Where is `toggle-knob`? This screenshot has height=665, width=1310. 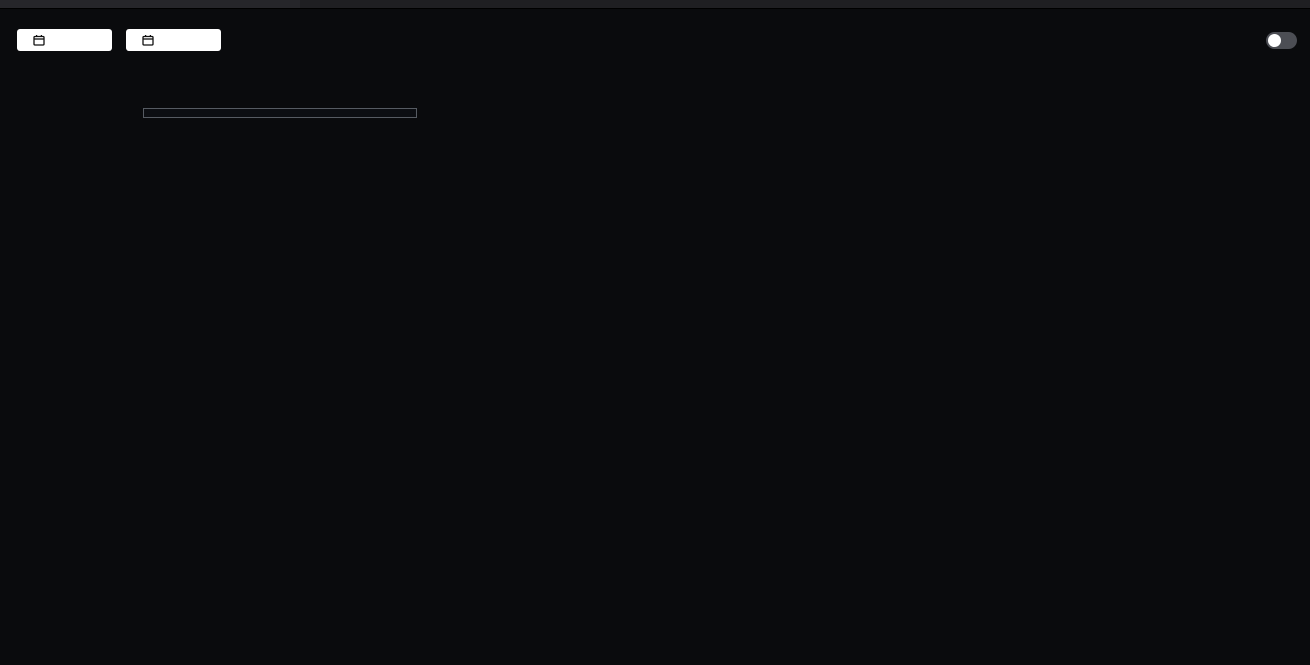
toggle-knob is located at coordinates (1274, 40).